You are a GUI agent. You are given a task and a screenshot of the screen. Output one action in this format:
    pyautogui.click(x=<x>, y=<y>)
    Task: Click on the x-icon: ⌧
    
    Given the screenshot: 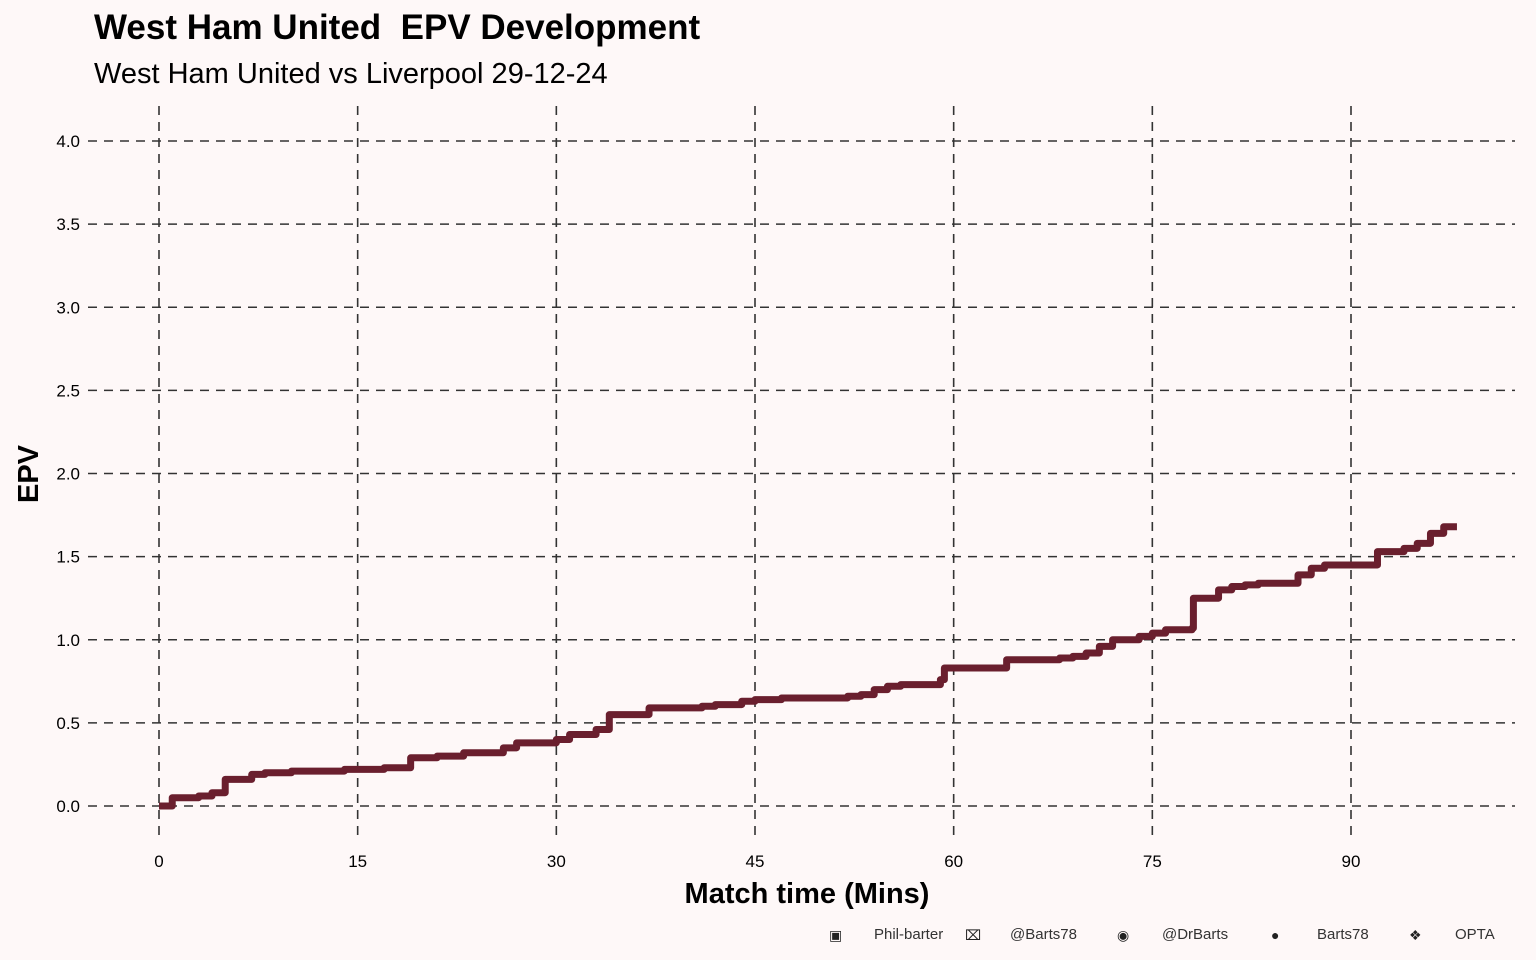 What is the action you would take?
    pyautogui.click(x=973, y=935)
    